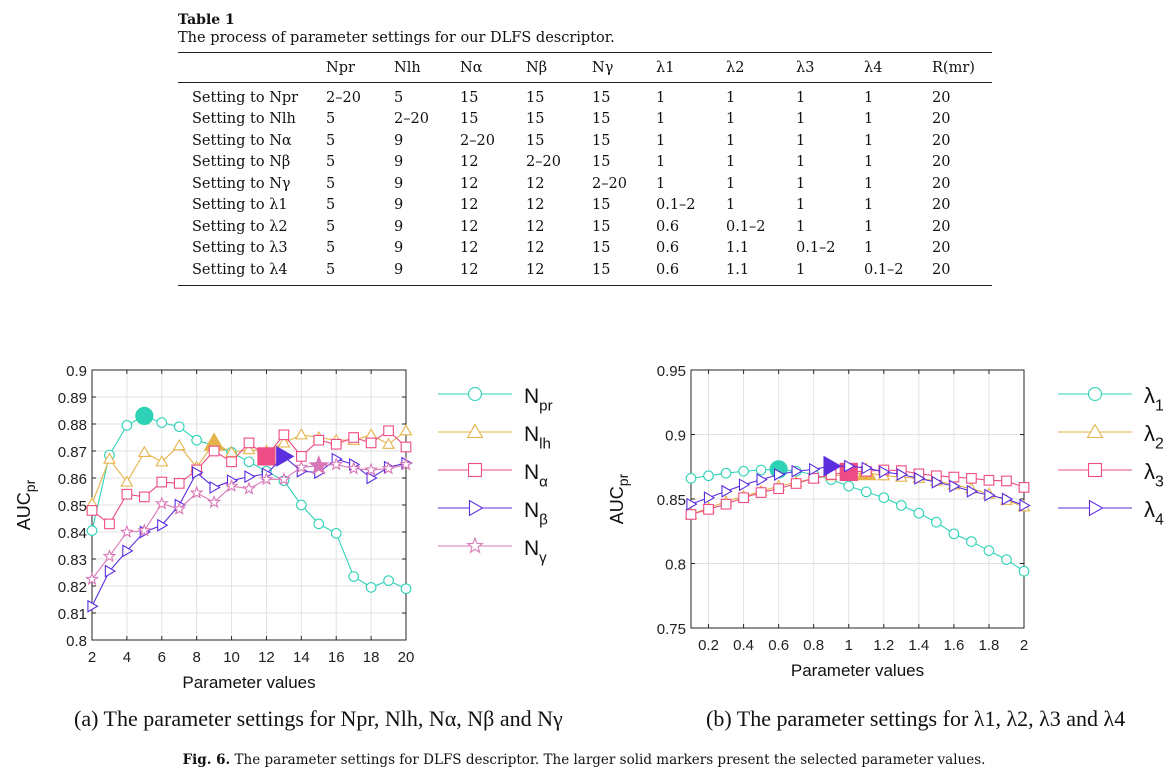 The height and width of the screenshot is (783, 1168). I want to click on y-tick-label: 0.95, so click(671, 371).